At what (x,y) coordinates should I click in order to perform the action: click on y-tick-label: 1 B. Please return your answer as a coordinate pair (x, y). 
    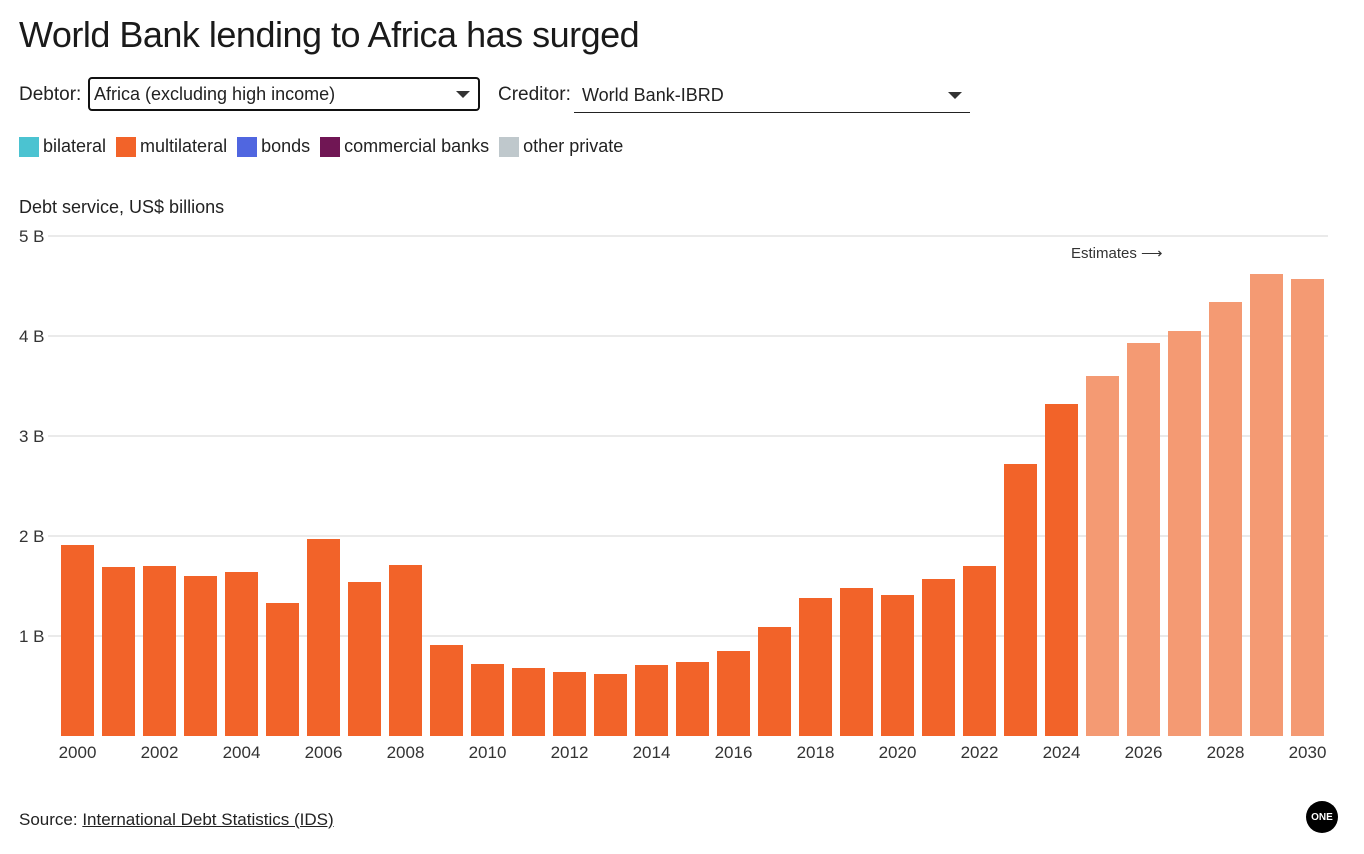
    Looking at the image, I should click on (32, 636).